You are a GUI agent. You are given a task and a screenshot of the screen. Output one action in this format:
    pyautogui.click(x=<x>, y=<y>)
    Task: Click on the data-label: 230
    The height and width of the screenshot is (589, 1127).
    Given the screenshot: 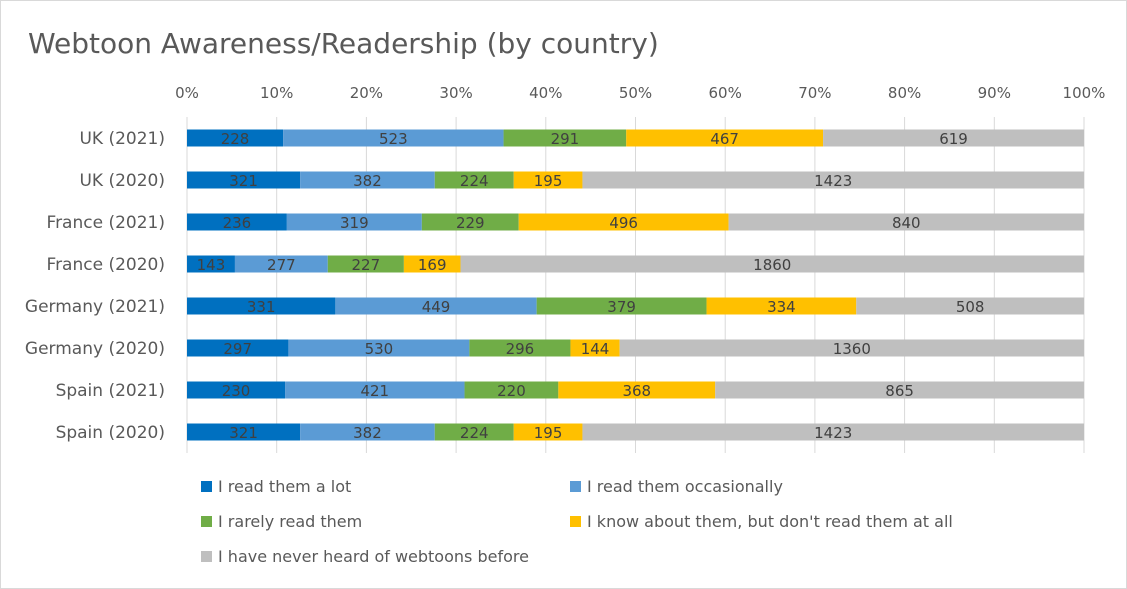 What is the action you would take?
    pyautogui.click(x=236, y=391)
    